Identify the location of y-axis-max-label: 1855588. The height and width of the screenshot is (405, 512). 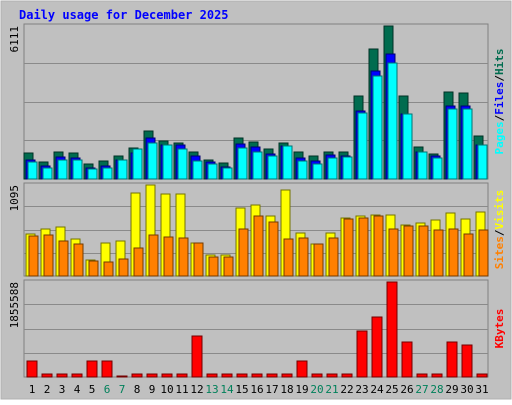
(14, 305).